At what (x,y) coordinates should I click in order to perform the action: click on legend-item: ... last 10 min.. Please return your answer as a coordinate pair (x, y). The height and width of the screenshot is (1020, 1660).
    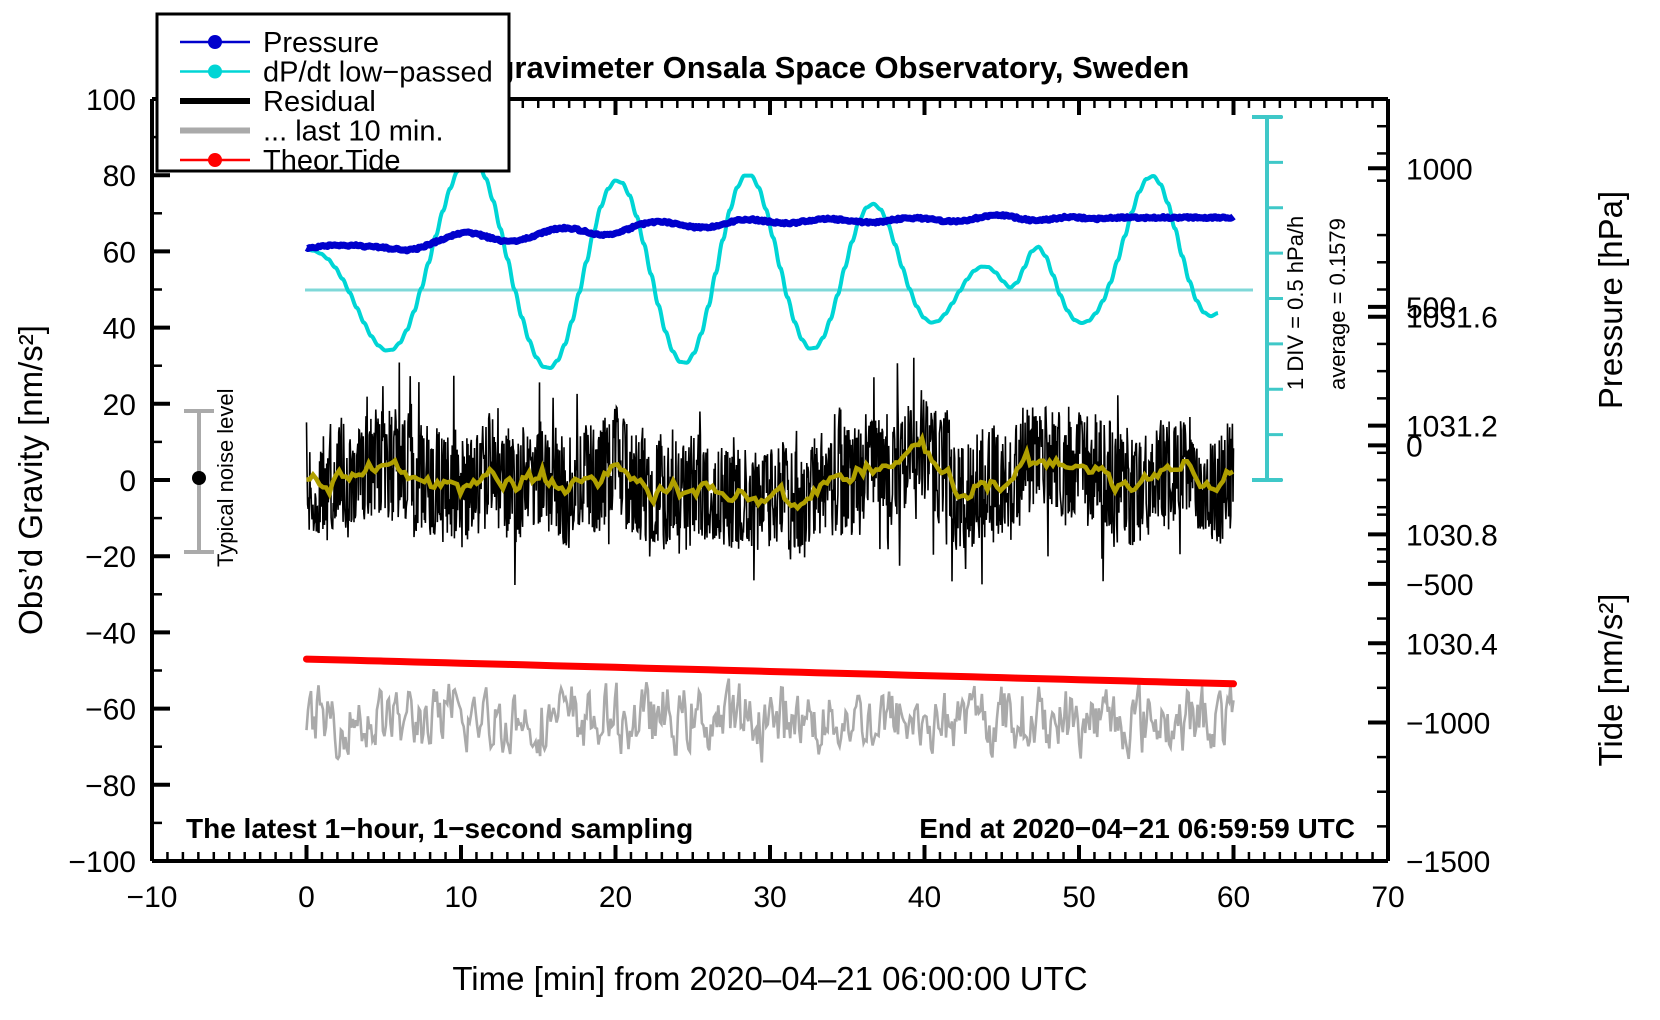
    Looking at the image, I should click on (312, 132).